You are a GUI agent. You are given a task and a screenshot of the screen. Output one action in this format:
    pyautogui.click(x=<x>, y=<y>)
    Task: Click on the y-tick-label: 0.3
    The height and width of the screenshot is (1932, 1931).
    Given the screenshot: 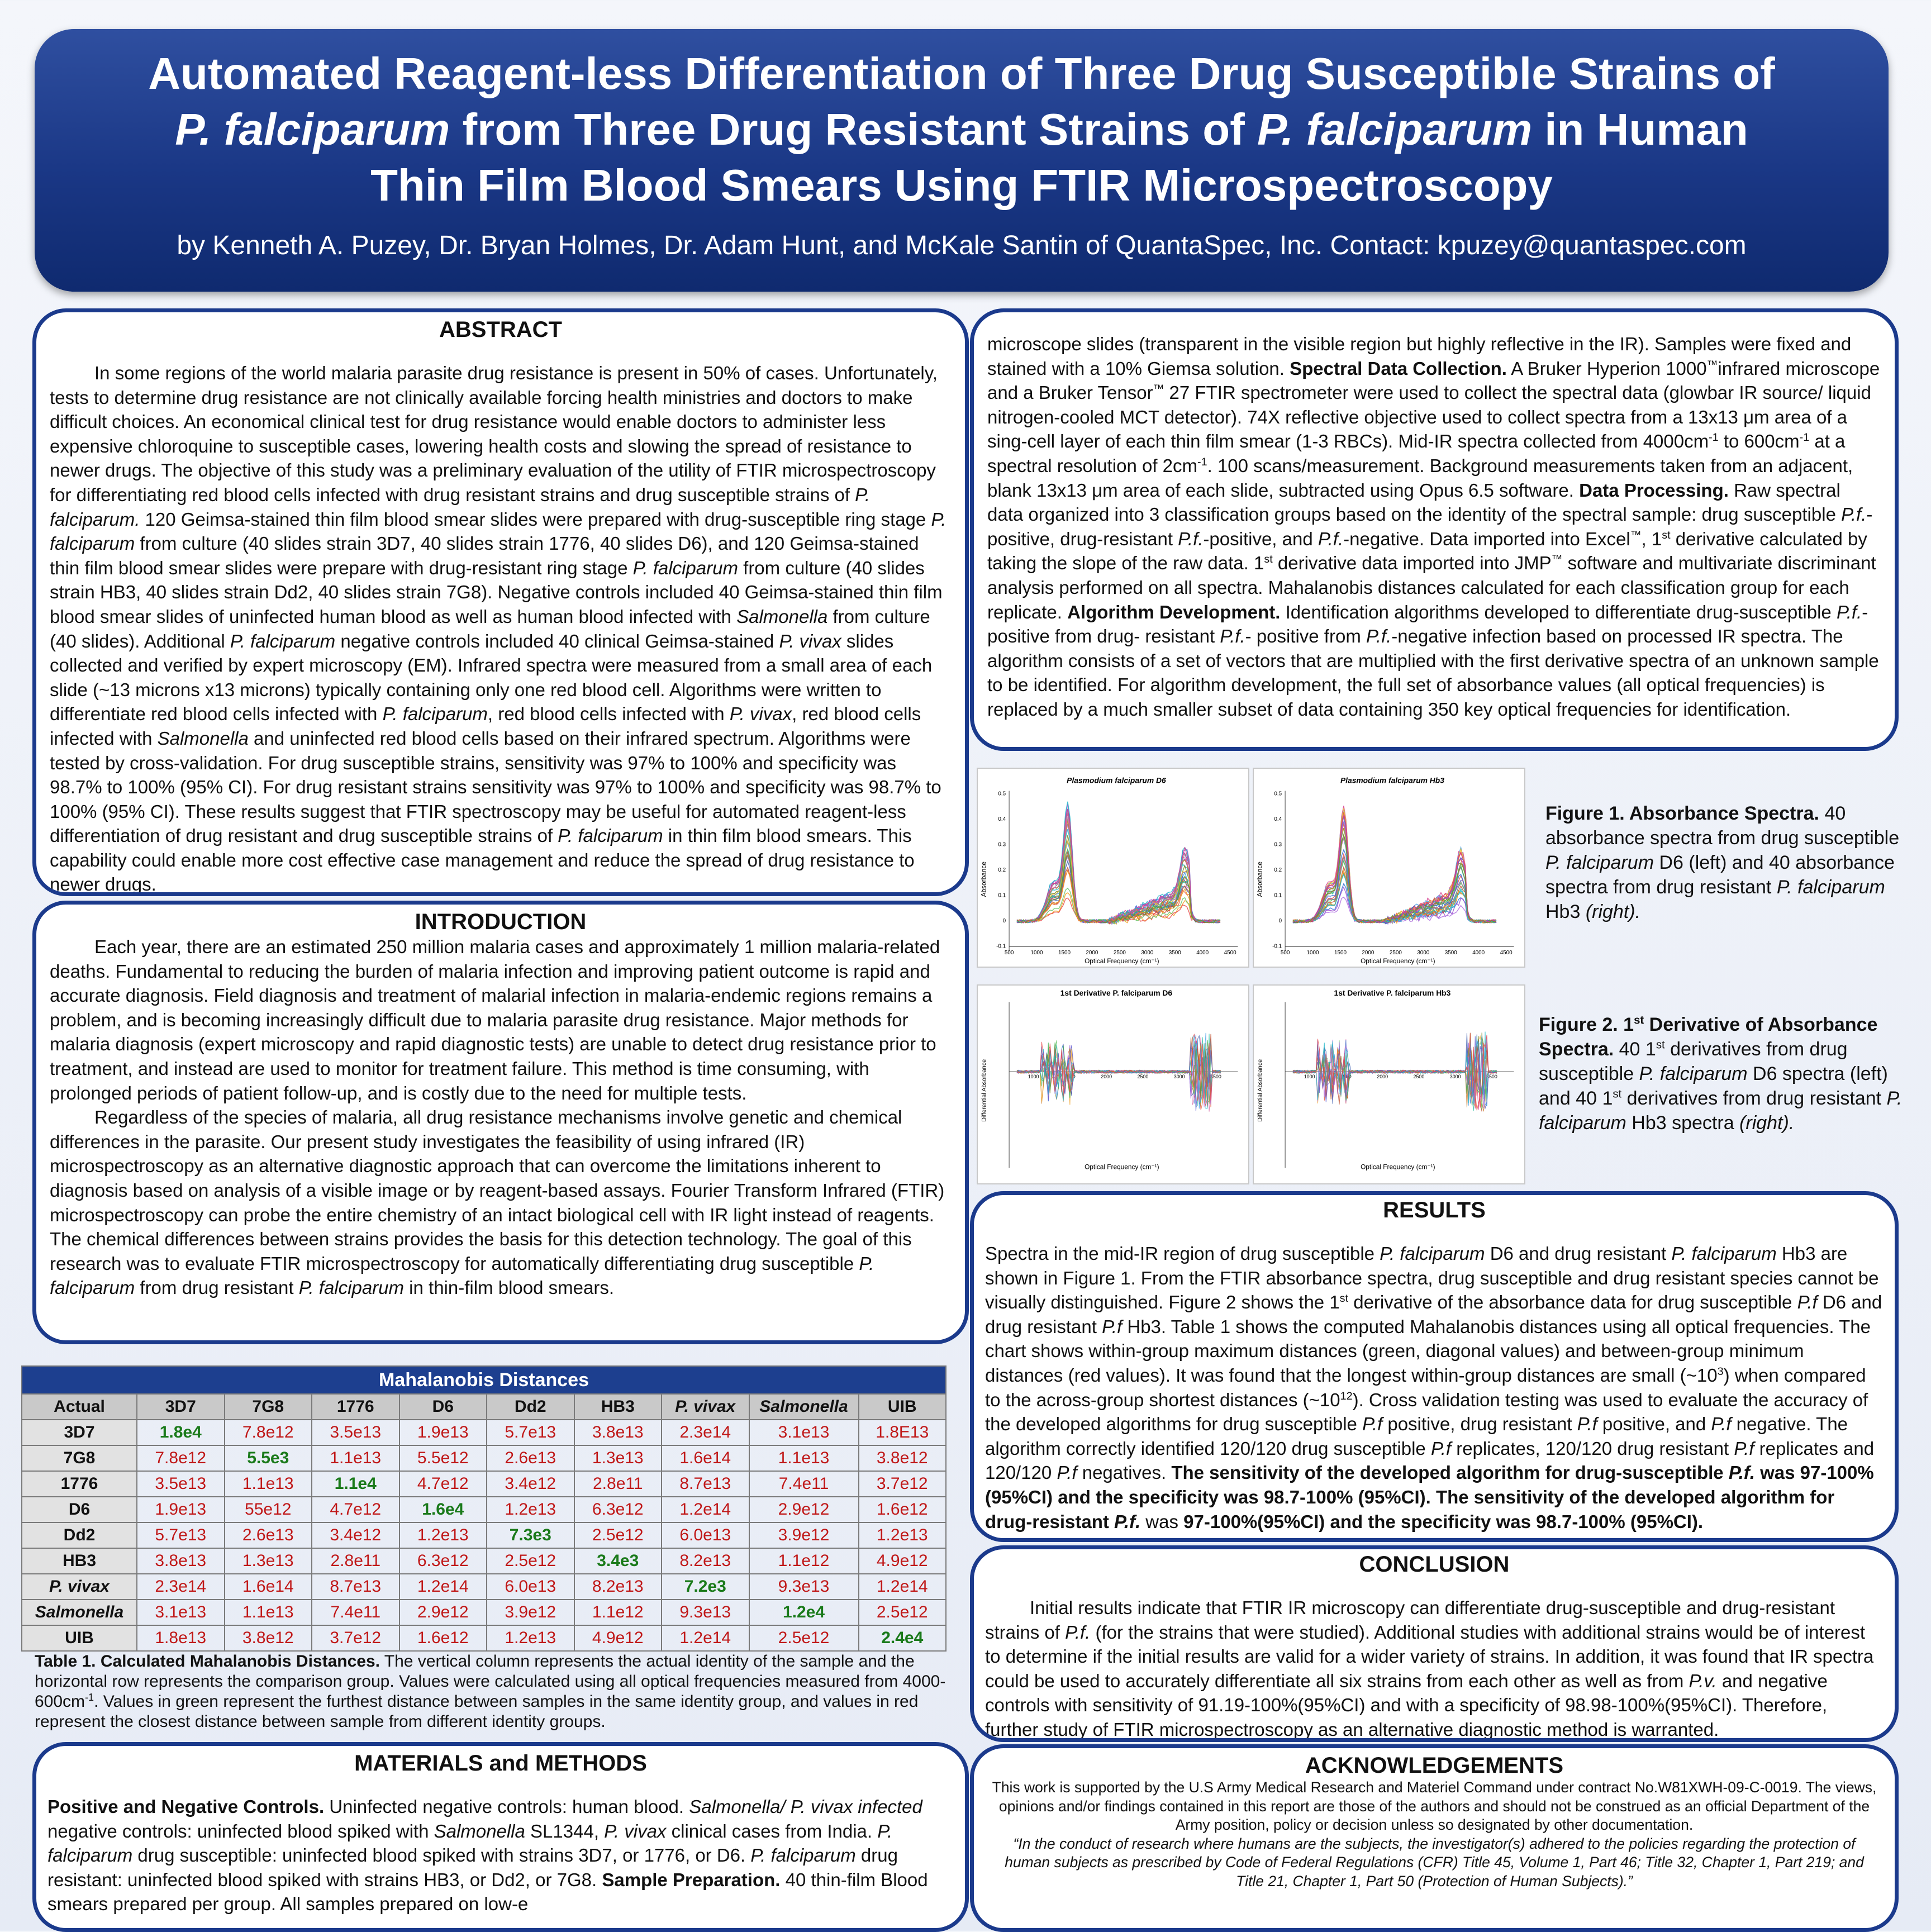 What is the action you would take?
    pyautogui.click(x=1002, y=845)
    